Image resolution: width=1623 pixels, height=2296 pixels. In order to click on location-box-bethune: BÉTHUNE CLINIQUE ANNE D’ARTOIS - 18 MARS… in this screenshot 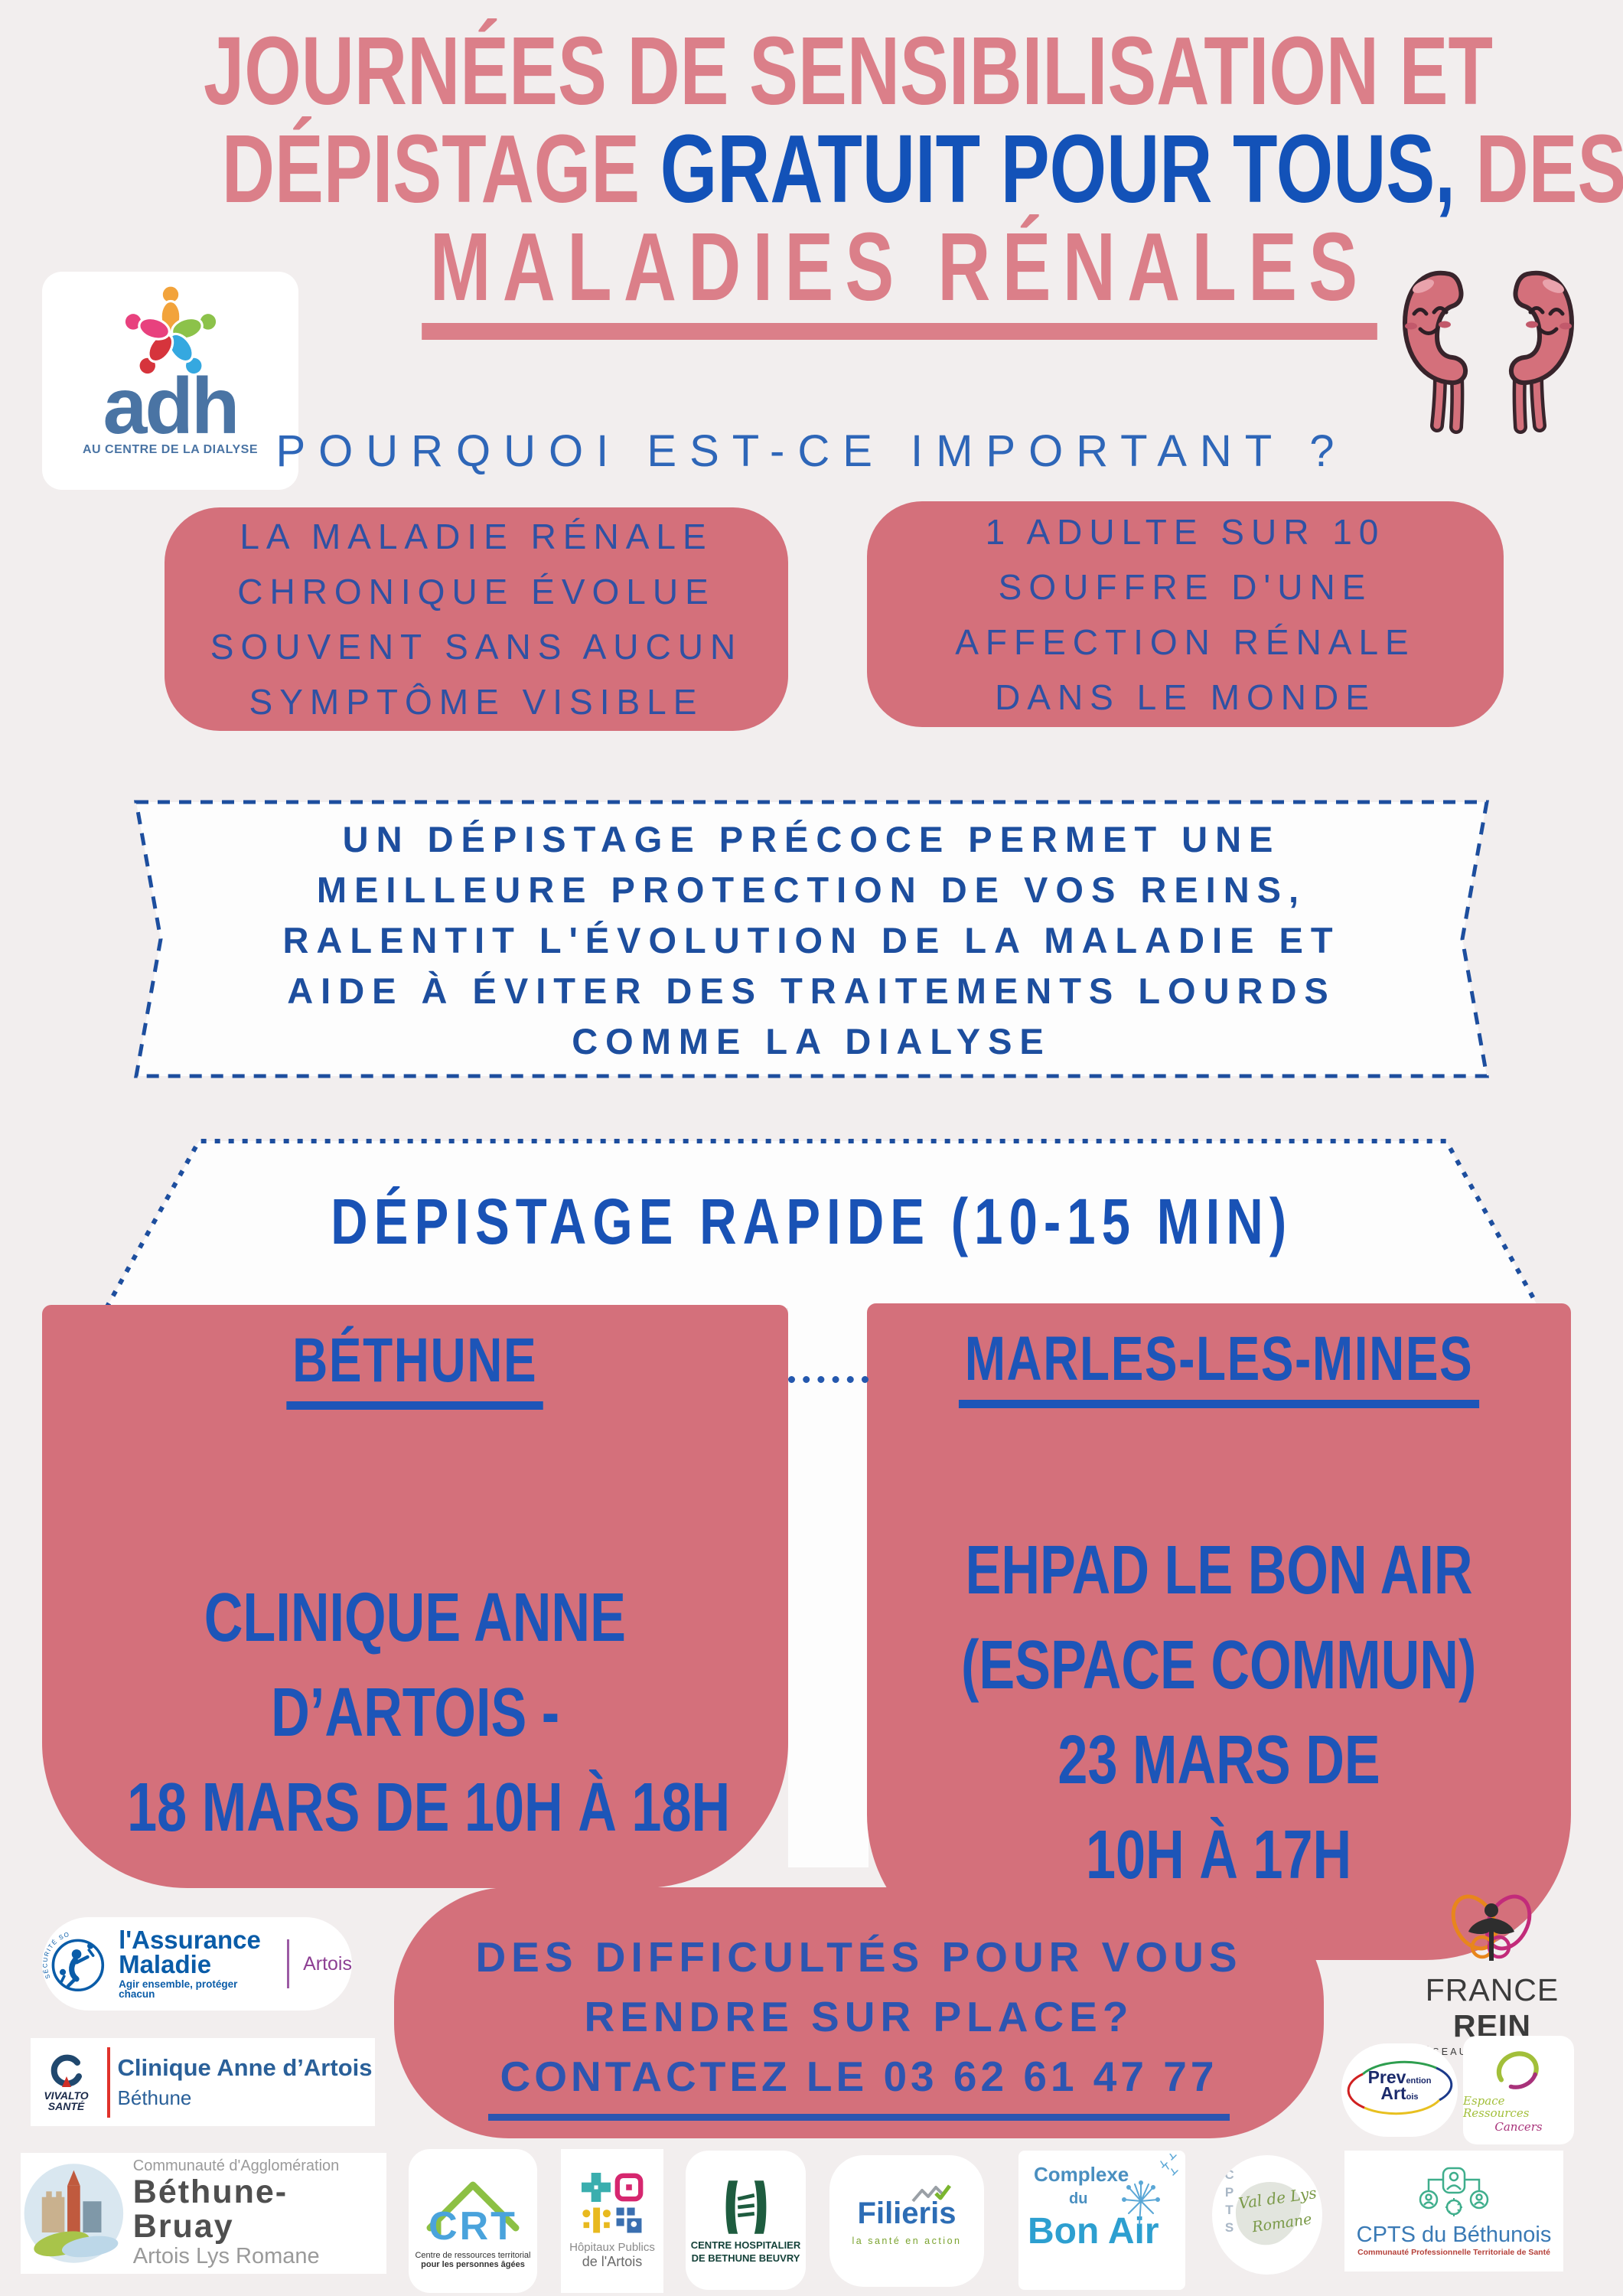, I will do `click(415, 1596)`.